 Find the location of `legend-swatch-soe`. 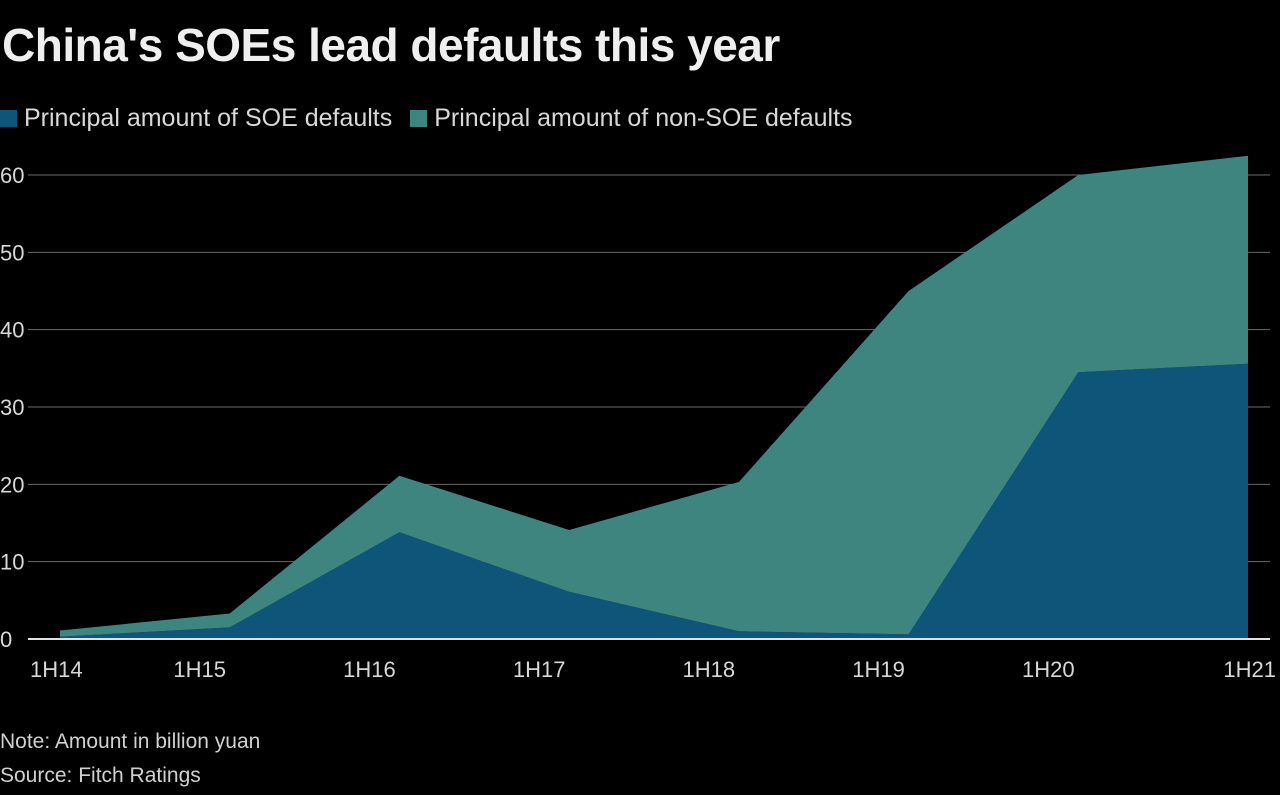

legend-swatch-soe is located at coordinates (8, 118).